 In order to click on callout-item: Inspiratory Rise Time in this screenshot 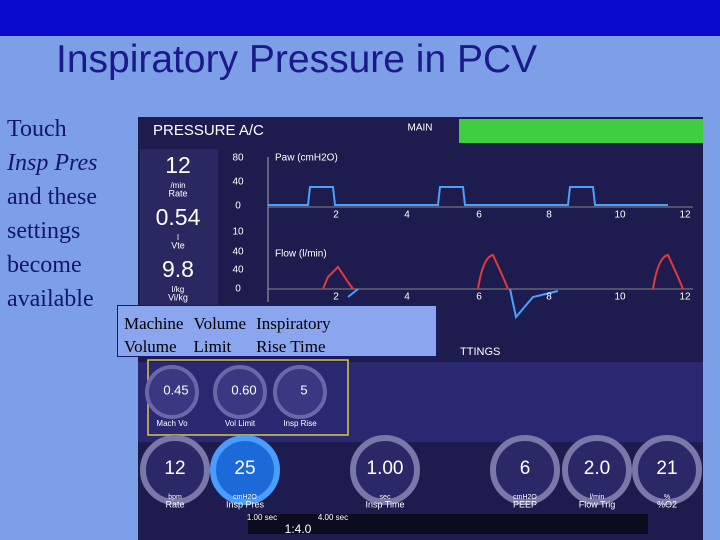, I will do `click(293, 334)`.